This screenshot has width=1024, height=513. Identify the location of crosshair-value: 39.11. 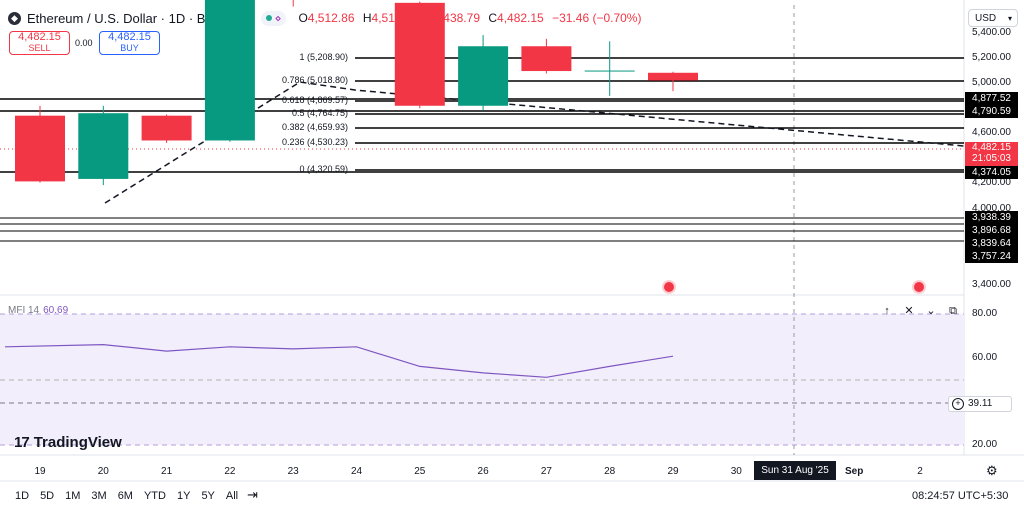
(980, 403).